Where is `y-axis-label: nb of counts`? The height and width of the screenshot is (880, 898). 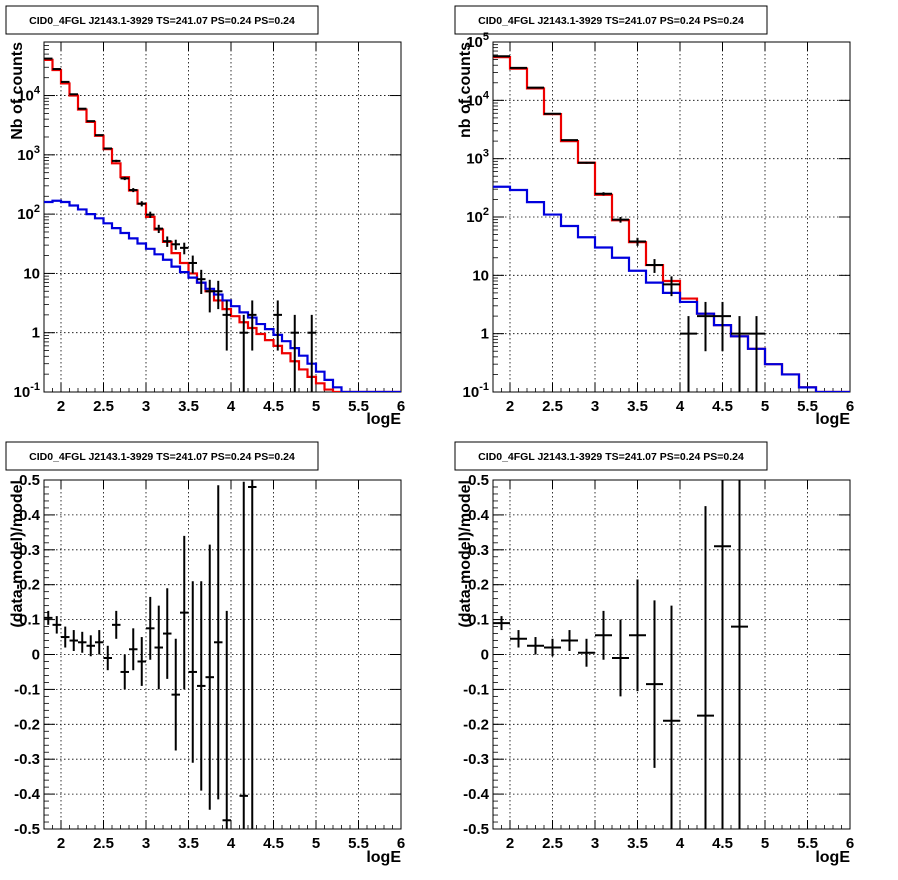
y-axis-label: nb of counts is located at coordinates (465, 90).